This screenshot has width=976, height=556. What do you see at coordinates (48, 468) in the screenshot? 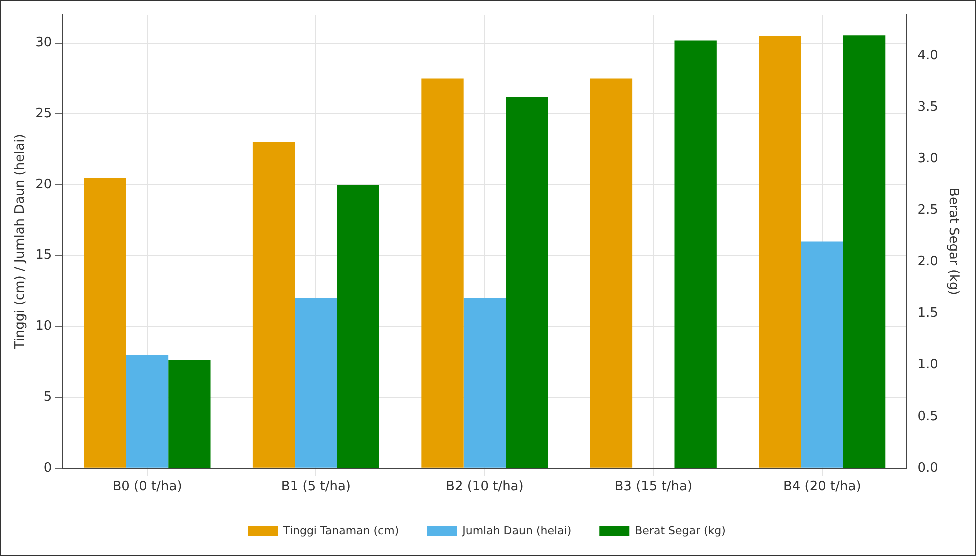
I see `y-tick-label: 0` at bounding box center [48, 468].